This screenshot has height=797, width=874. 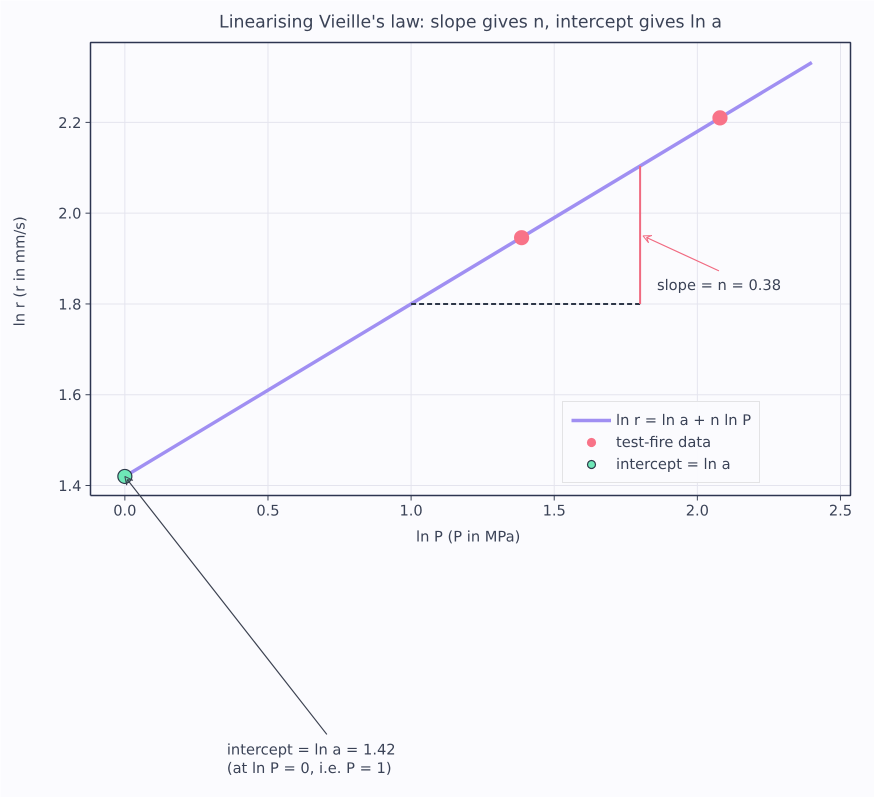 I want to click on legend-label: ln r = ln a + n ln P, so click(x=684, y=420).